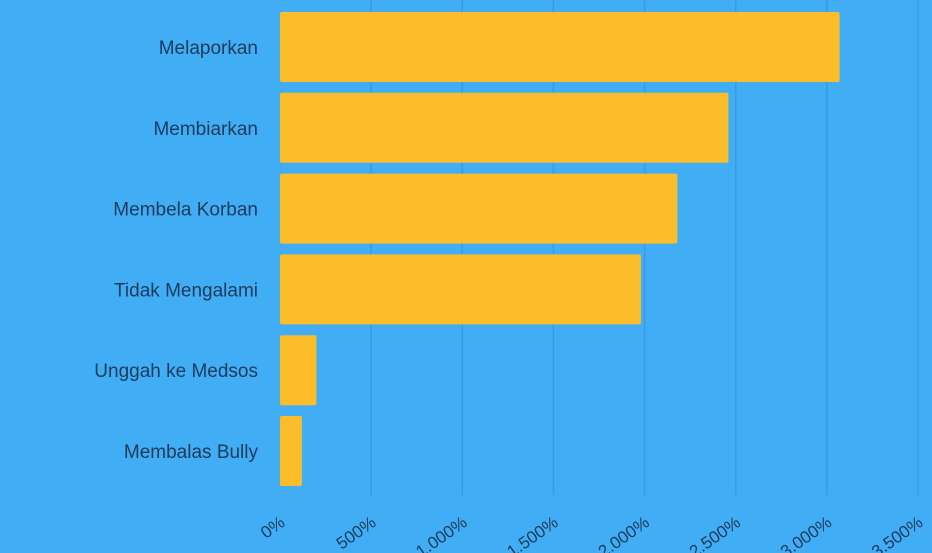 This screenshot has width=932, height=553. Describe the element at coordinates (897, 533) in the screenshot. I see `x-tick-label: 3.500%` at that location.